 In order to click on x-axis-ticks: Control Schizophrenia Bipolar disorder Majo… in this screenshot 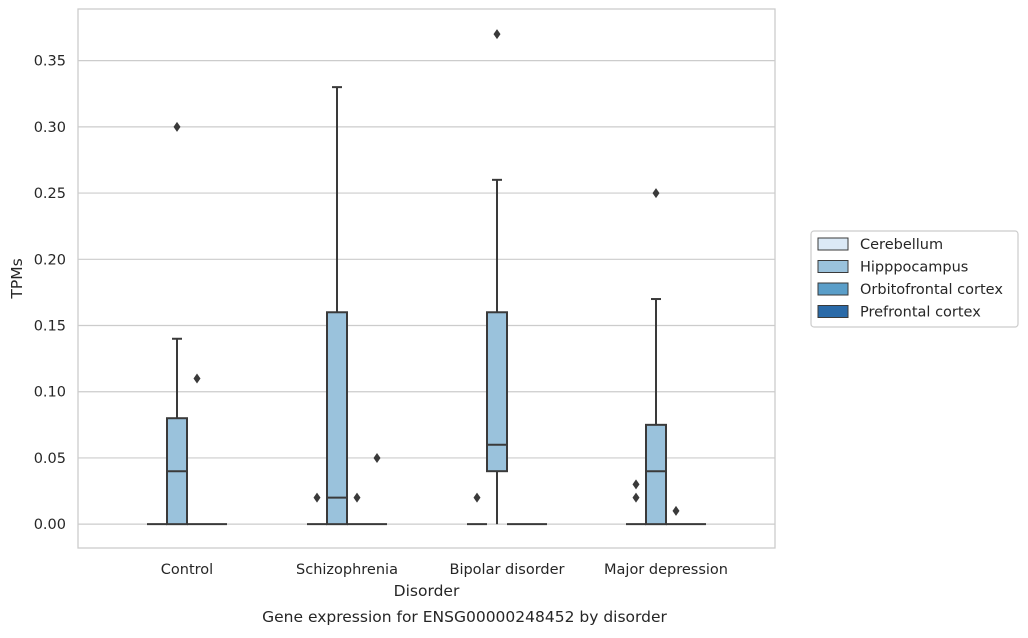, I will do `click(444, 570)`.